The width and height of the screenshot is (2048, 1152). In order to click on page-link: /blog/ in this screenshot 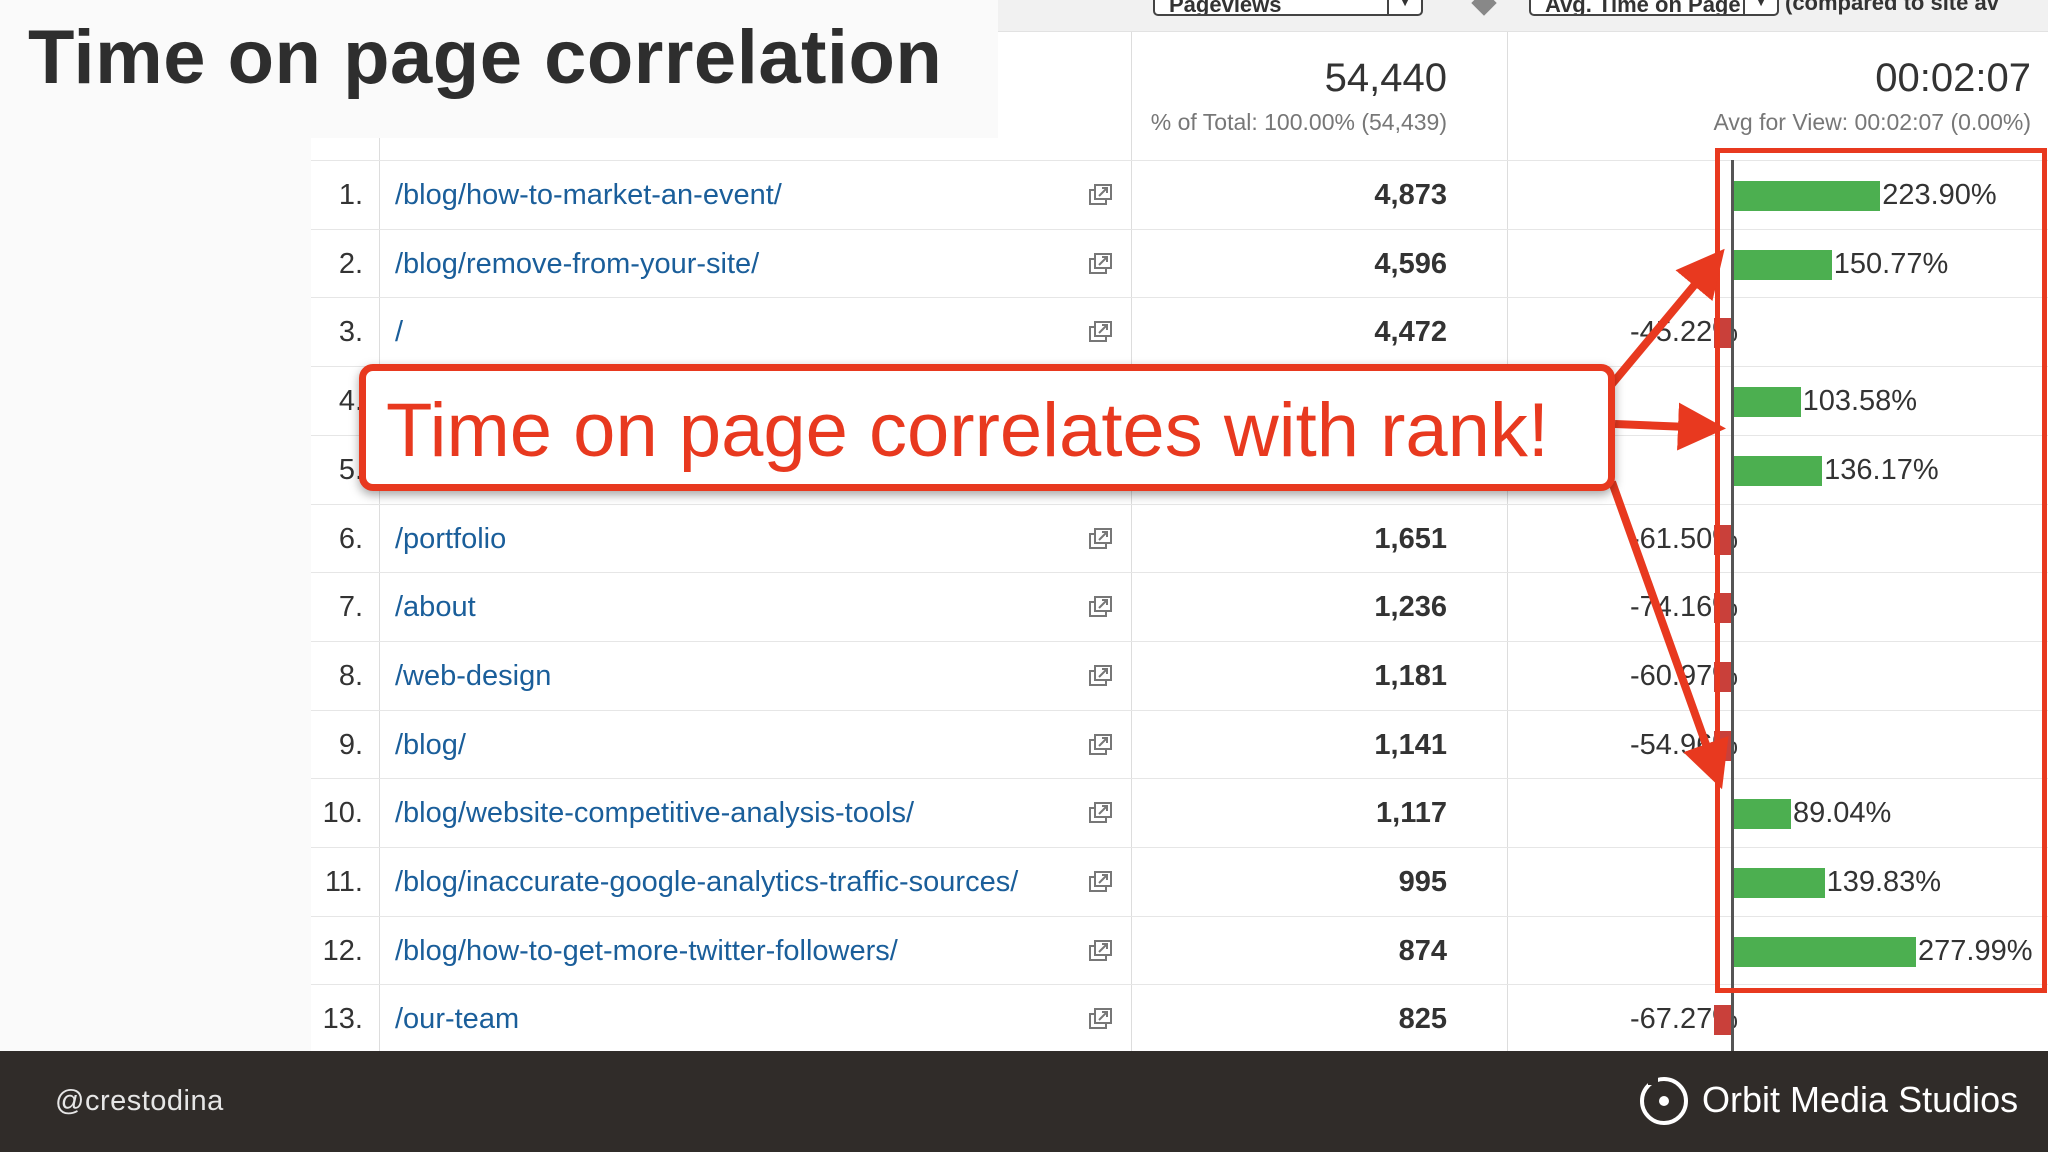, I will do `click(430, 744)`.